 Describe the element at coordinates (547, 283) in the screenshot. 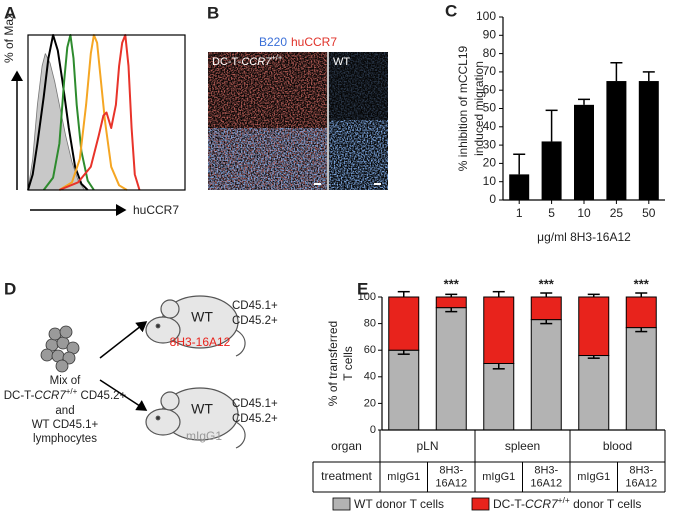

I see `significance: ***` at that location.